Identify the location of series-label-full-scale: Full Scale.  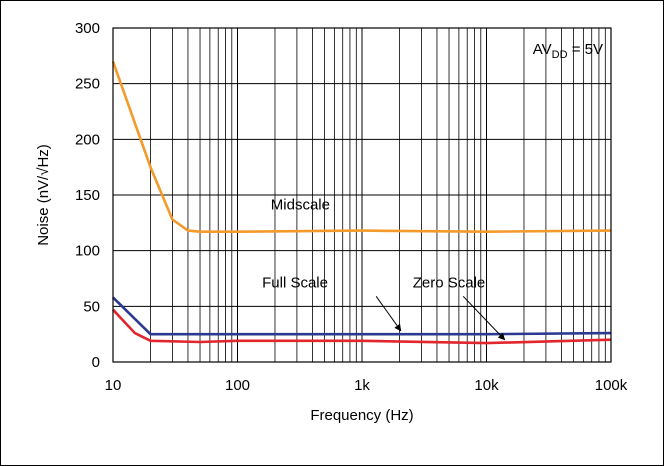
(295, 282).